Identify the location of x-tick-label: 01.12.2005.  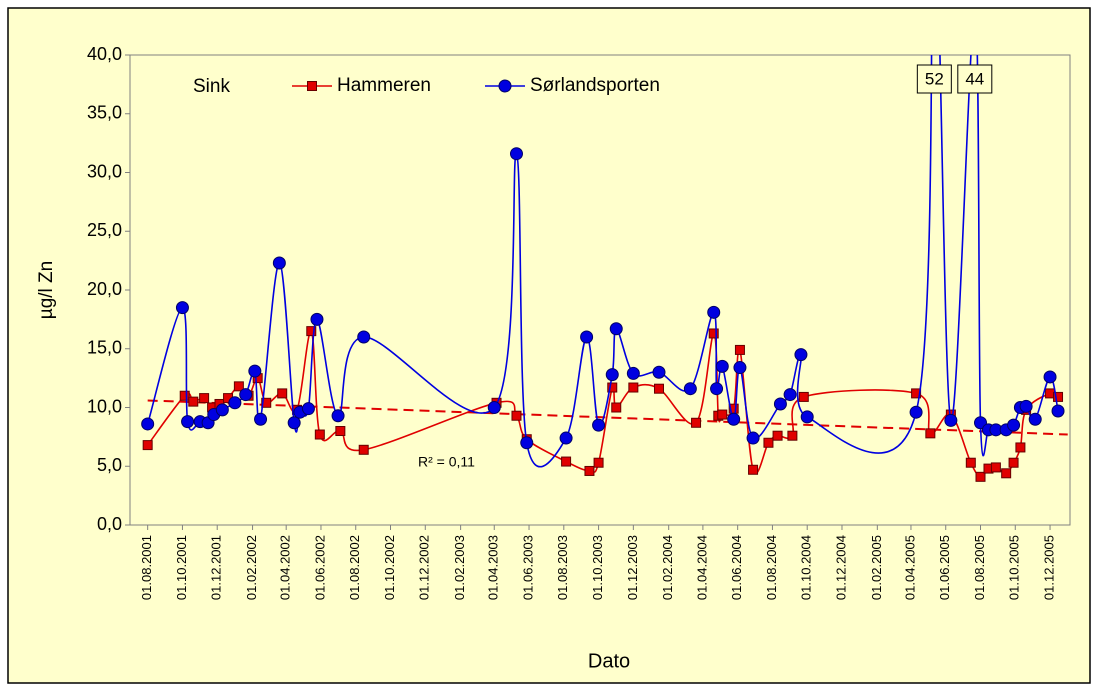
(1048, 567).